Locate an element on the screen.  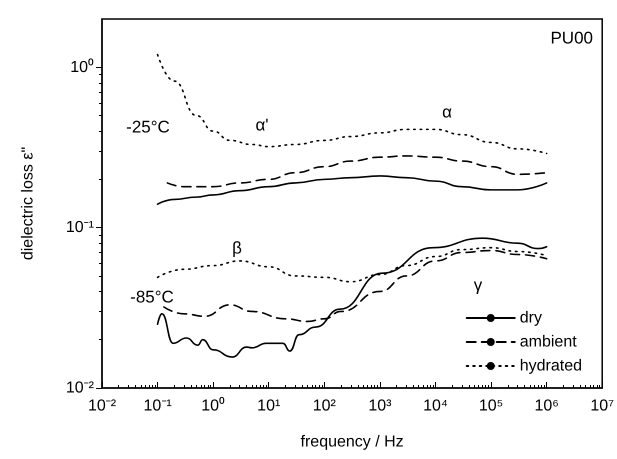
annotation: PU00 is located at coordinates (571, 38).